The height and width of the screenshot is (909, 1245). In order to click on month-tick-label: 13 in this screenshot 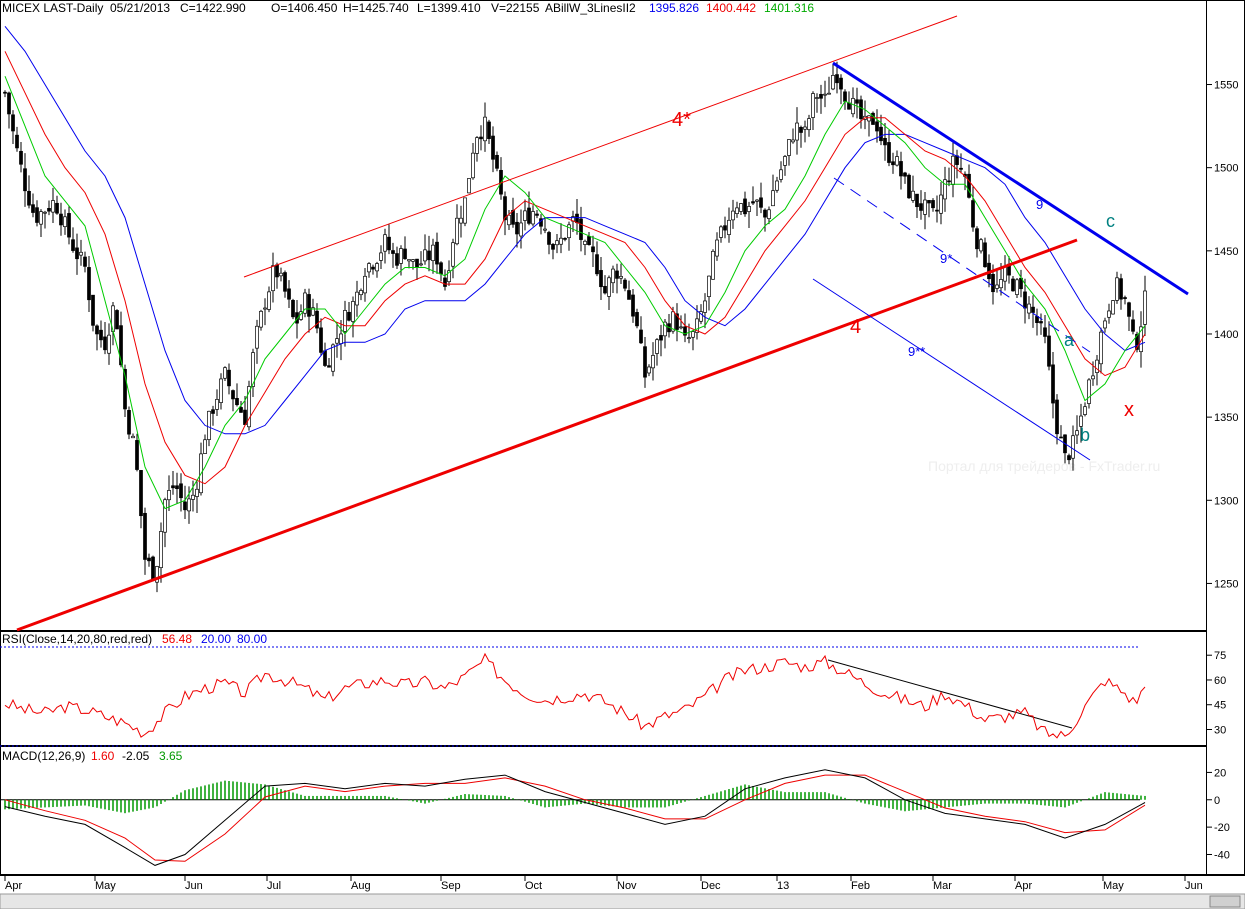, I will do `click(783, 886)`.